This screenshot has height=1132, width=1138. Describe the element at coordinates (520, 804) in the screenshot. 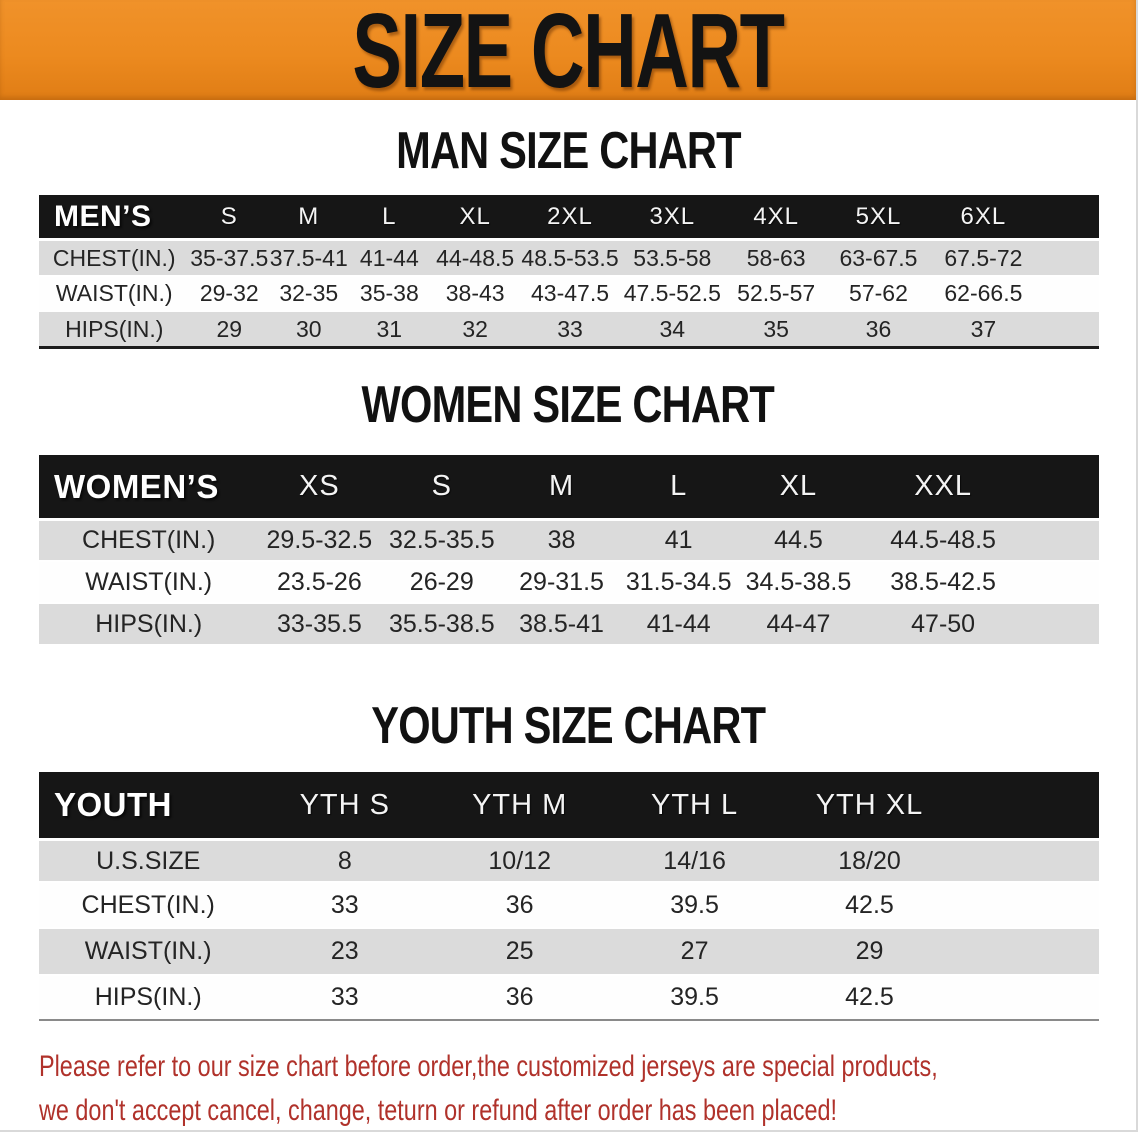

I see `youth-column-header: YTH M` at that location.